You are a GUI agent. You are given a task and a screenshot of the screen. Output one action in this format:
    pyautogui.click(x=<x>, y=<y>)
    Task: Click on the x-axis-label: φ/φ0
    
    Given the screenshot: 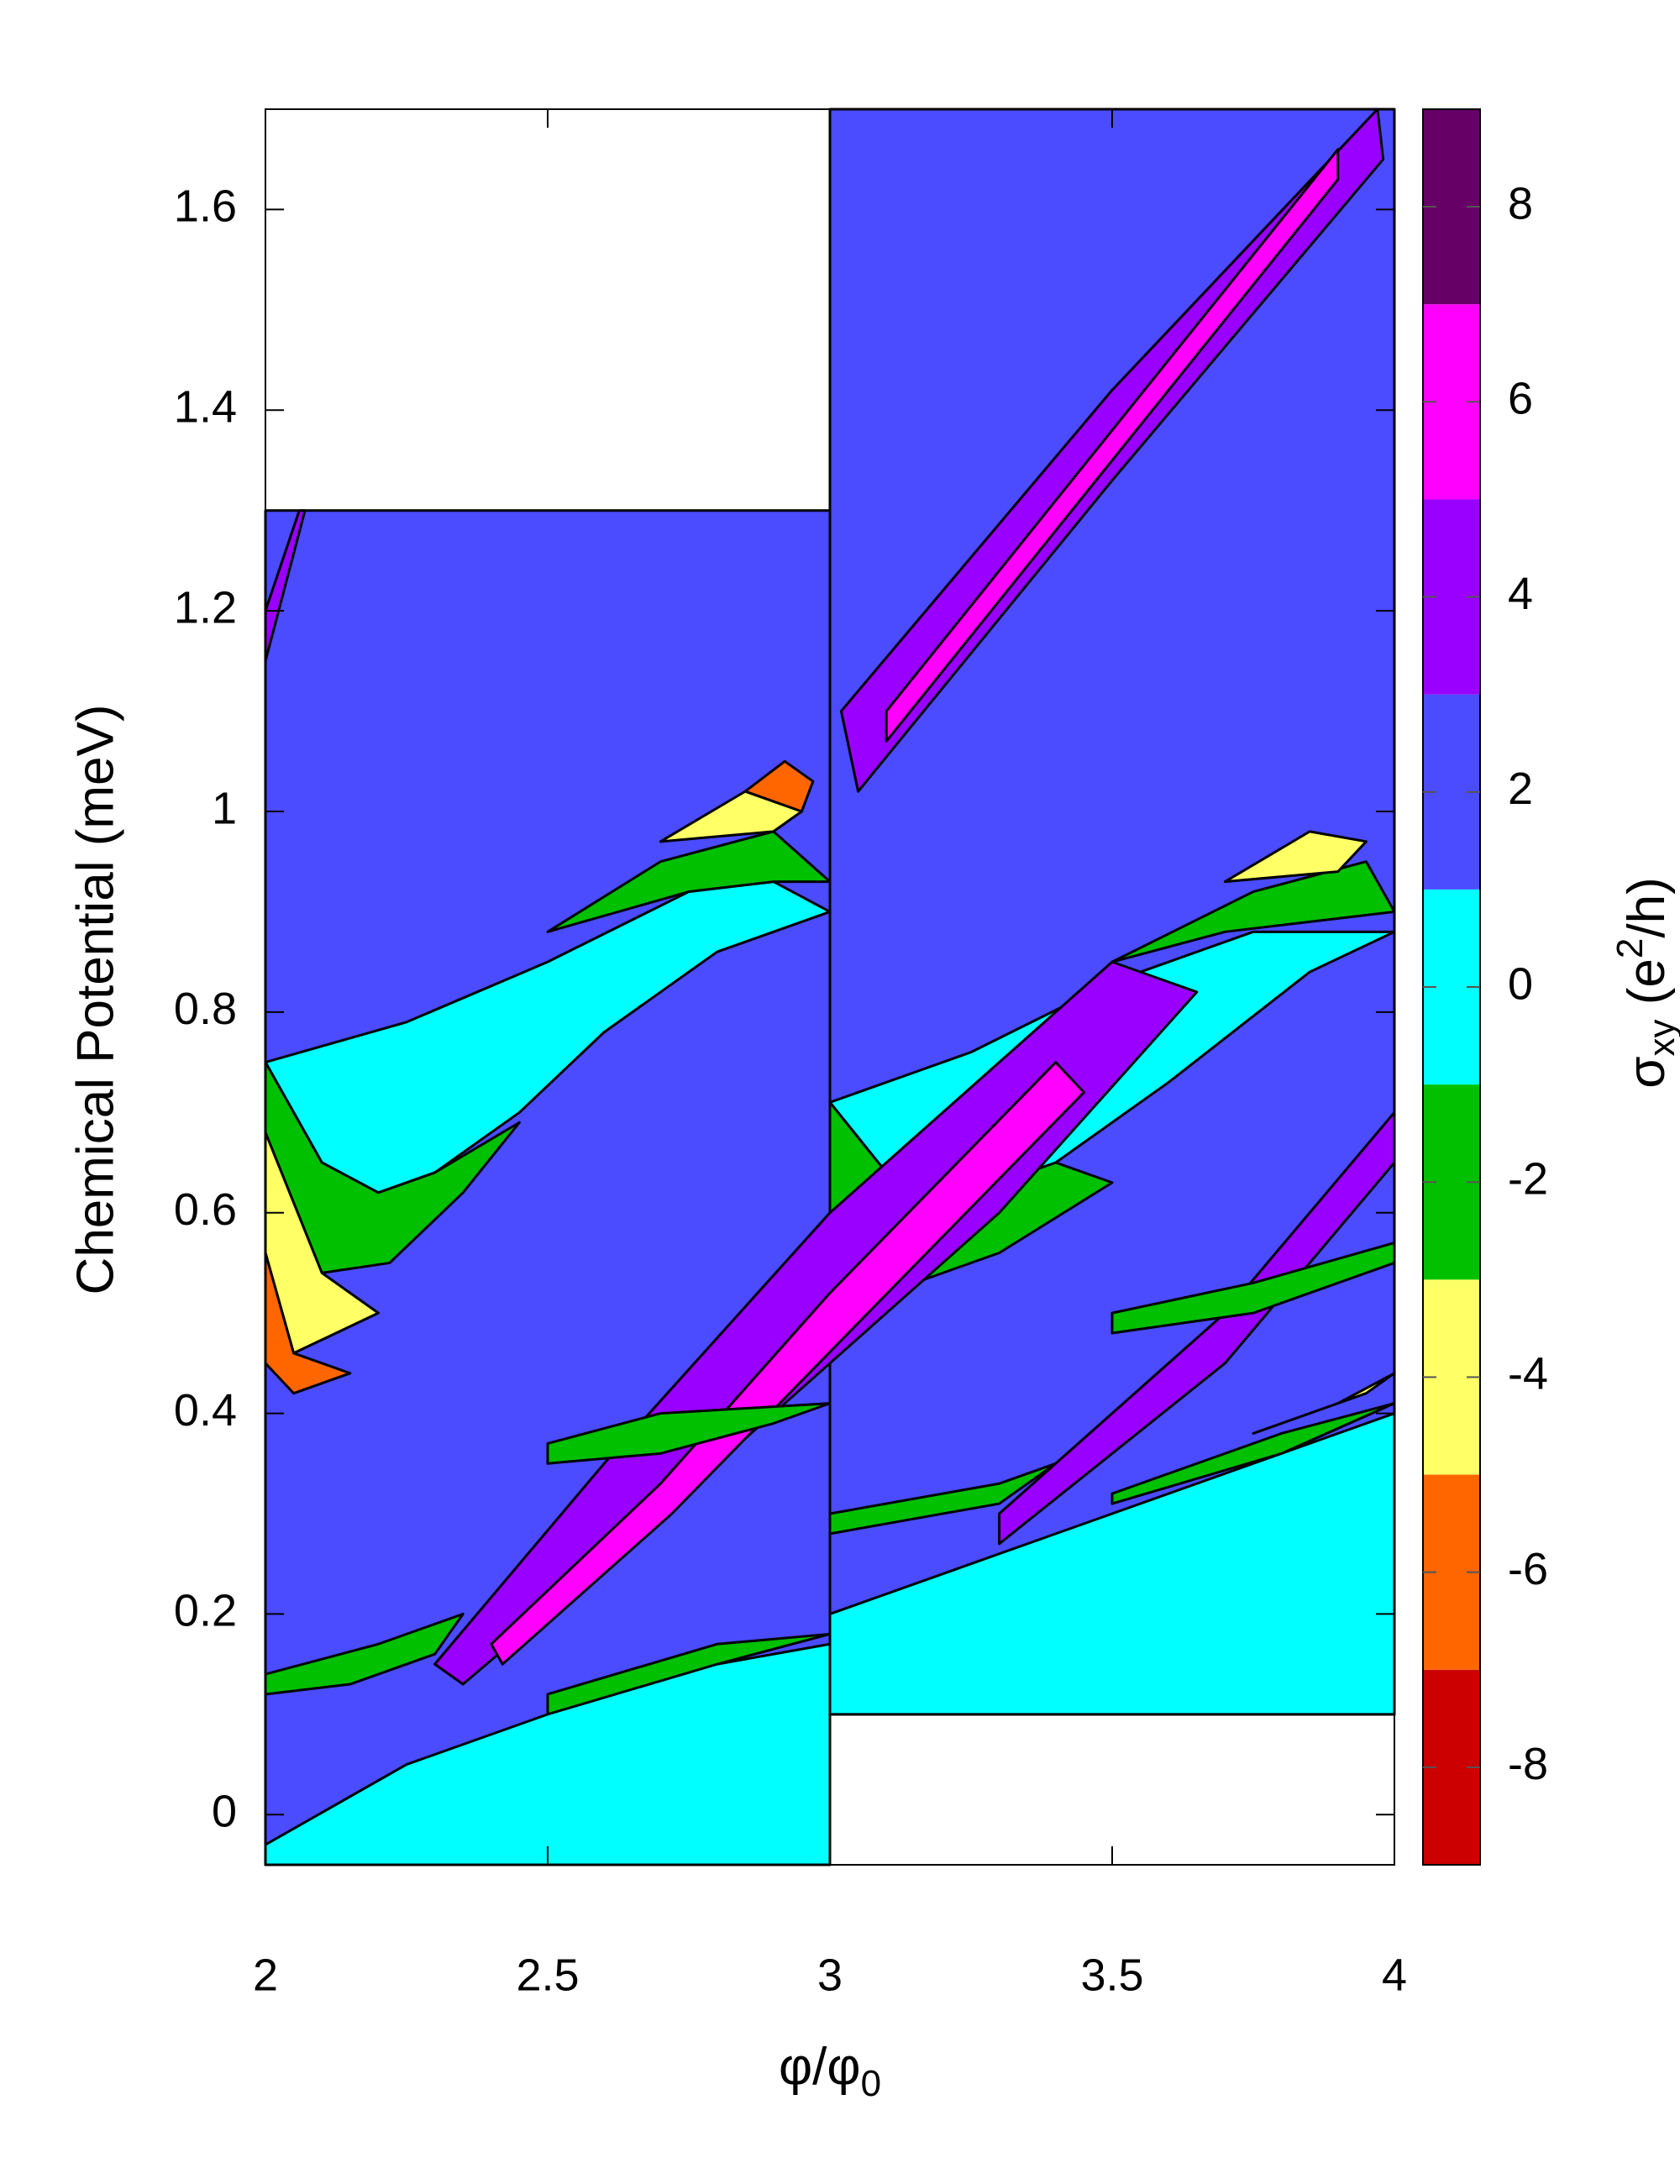 What is the action you would take?
    pyautogui.click(x=830, y=2070)
    